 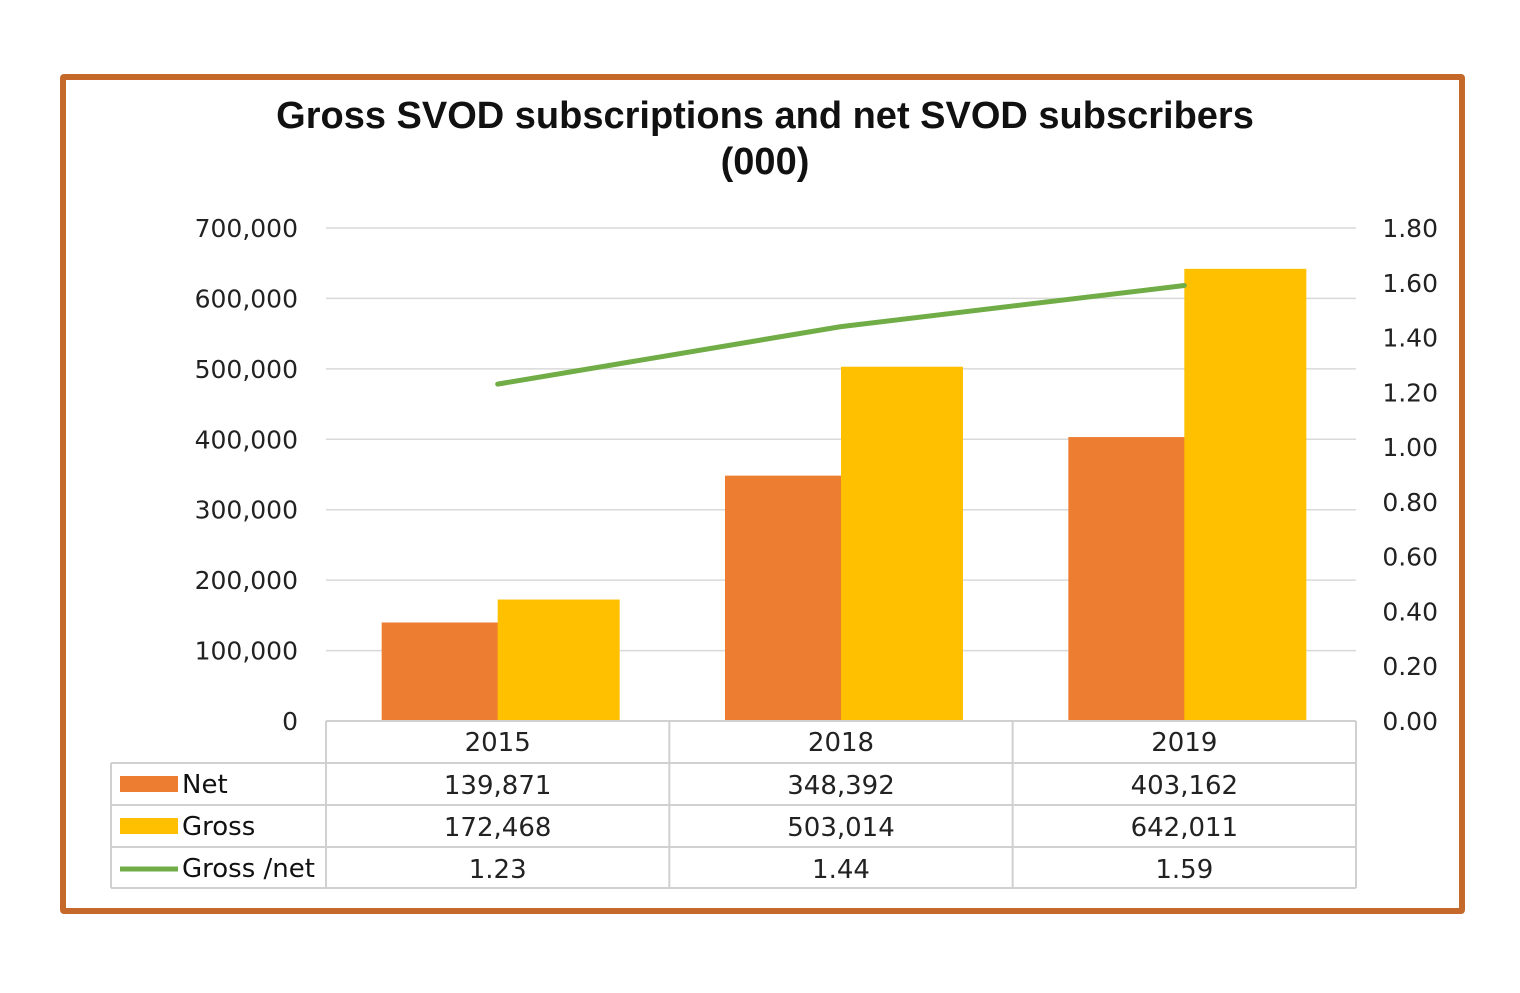 I want to click on bar-net-2018, so click(x=783, y=598).